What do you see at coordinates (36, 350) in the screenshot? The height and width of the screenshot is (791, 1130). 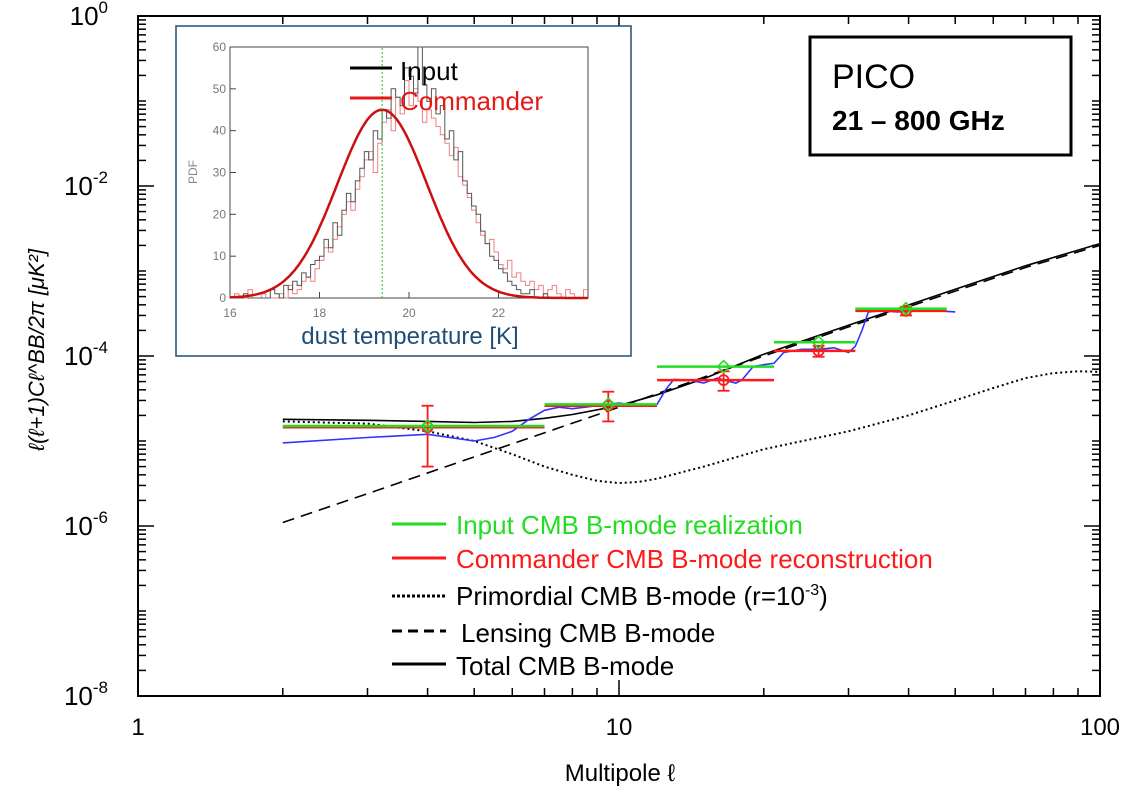 I see `y-axis-title: ℓ(ℓ+1)Cℓ^BB/2π [μK²]` at bounding box center [36, 350].